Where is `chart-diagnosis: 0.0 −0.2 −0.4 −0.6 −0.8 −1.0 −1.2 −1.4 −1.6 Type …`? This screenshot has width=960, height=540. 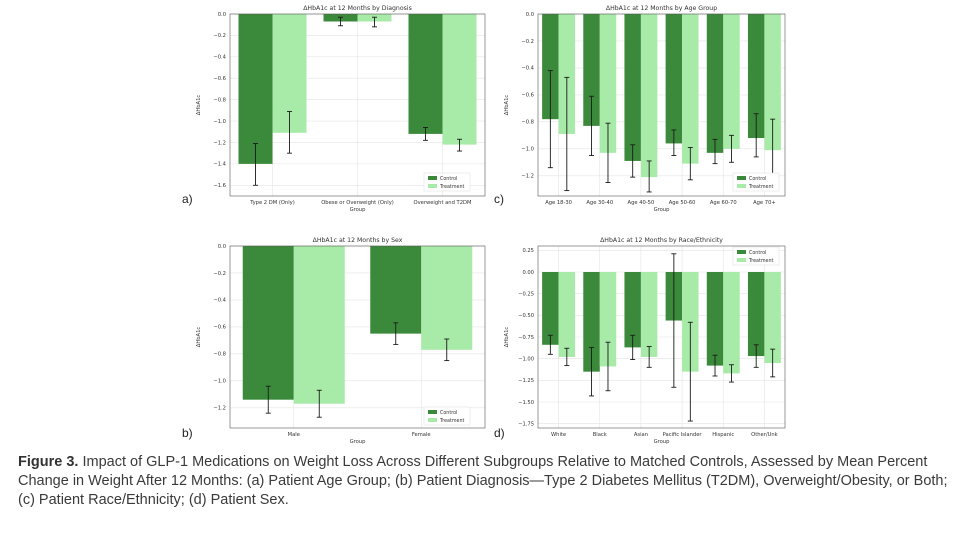
chart-diagnosis: 0.0 −0.2 −0.4 −0.6 −0.8 −1.0 −1.2 −1.4 −1.6 Type … is located at coordinates (341, 109).